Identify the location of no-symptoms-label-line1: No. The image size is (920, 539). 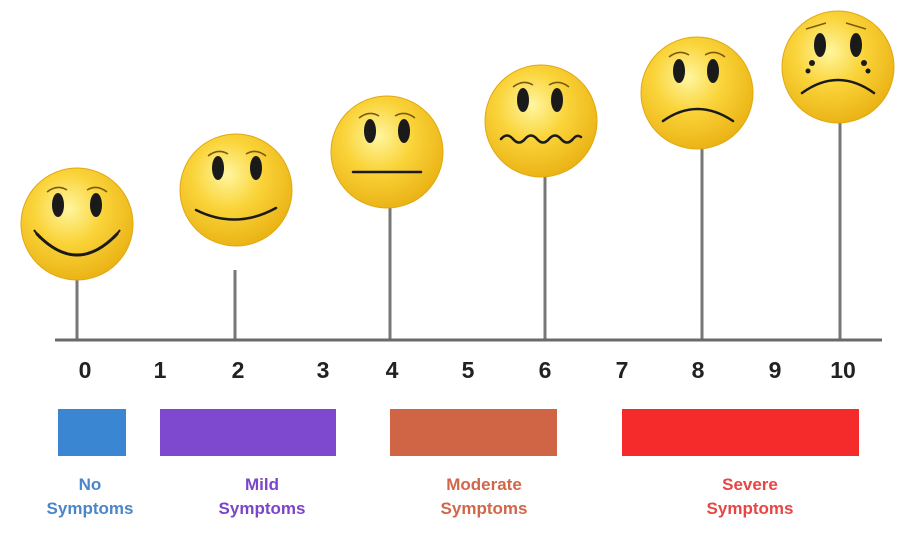
(90, 484).